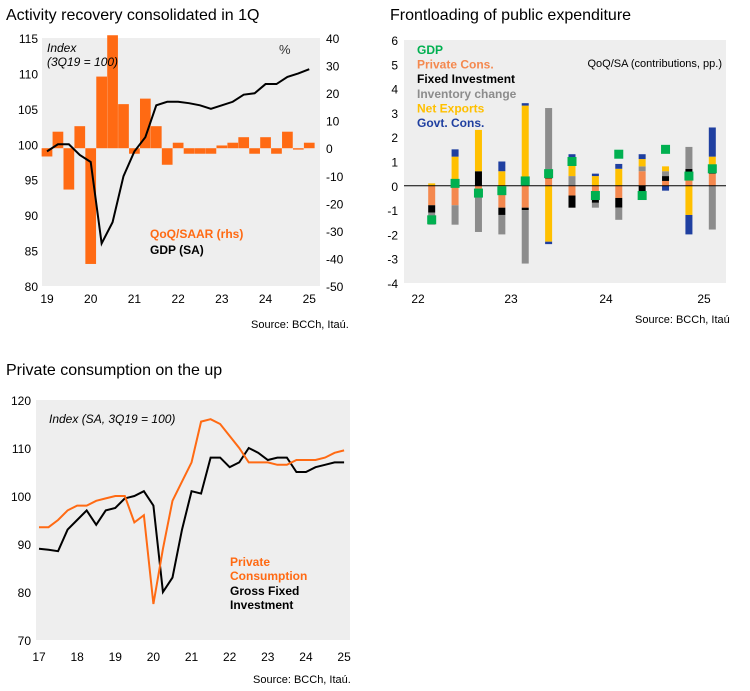 This screenshot has width=750, height=691. Describe the element at coordinates (466, 79) in the screenshot. I see `frontloading-legend-item: Fixed Investment` at that location.